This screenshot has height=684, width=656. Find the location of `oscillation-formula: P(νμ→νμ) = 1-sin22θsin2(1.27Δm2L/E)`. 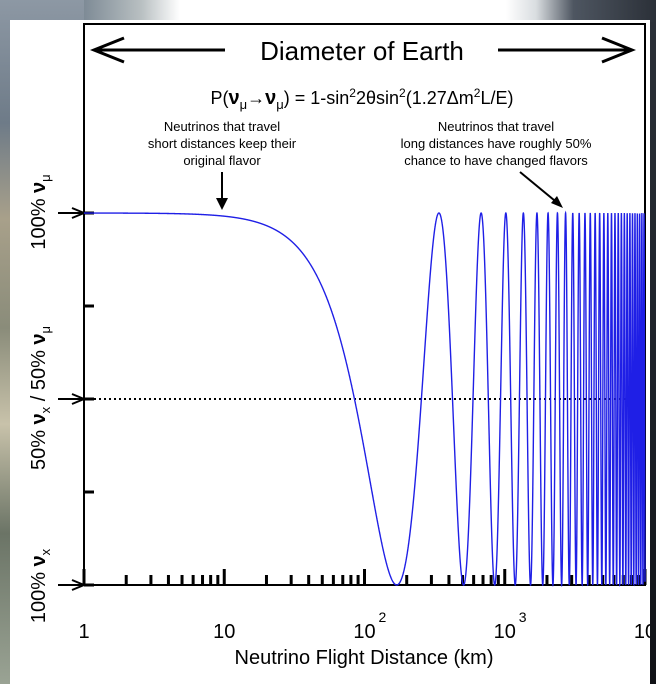

oscillation-formula: P(νμ→νμ) = 1-sin22θsin2(1.27Δm2L/E) is located at coordinates (362, 99).